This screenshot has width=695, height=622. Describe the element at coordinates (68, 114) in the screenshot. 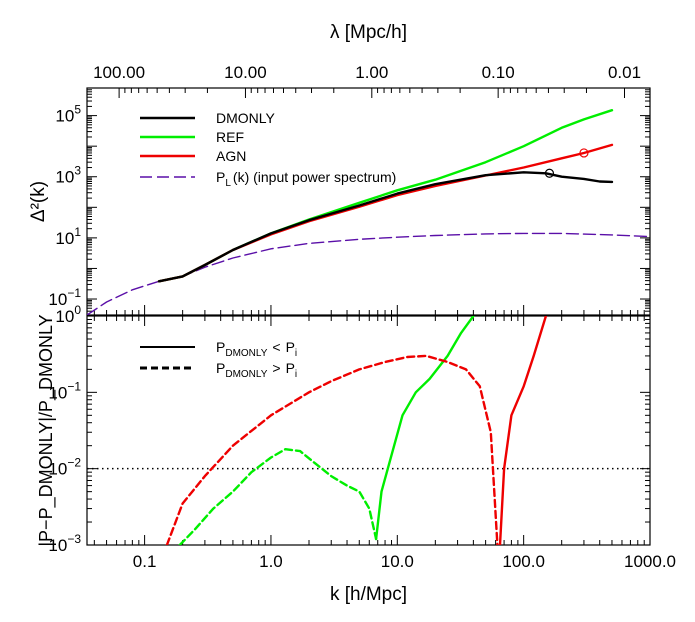

I see `y-tick-label-top: 10⁵` at that location.